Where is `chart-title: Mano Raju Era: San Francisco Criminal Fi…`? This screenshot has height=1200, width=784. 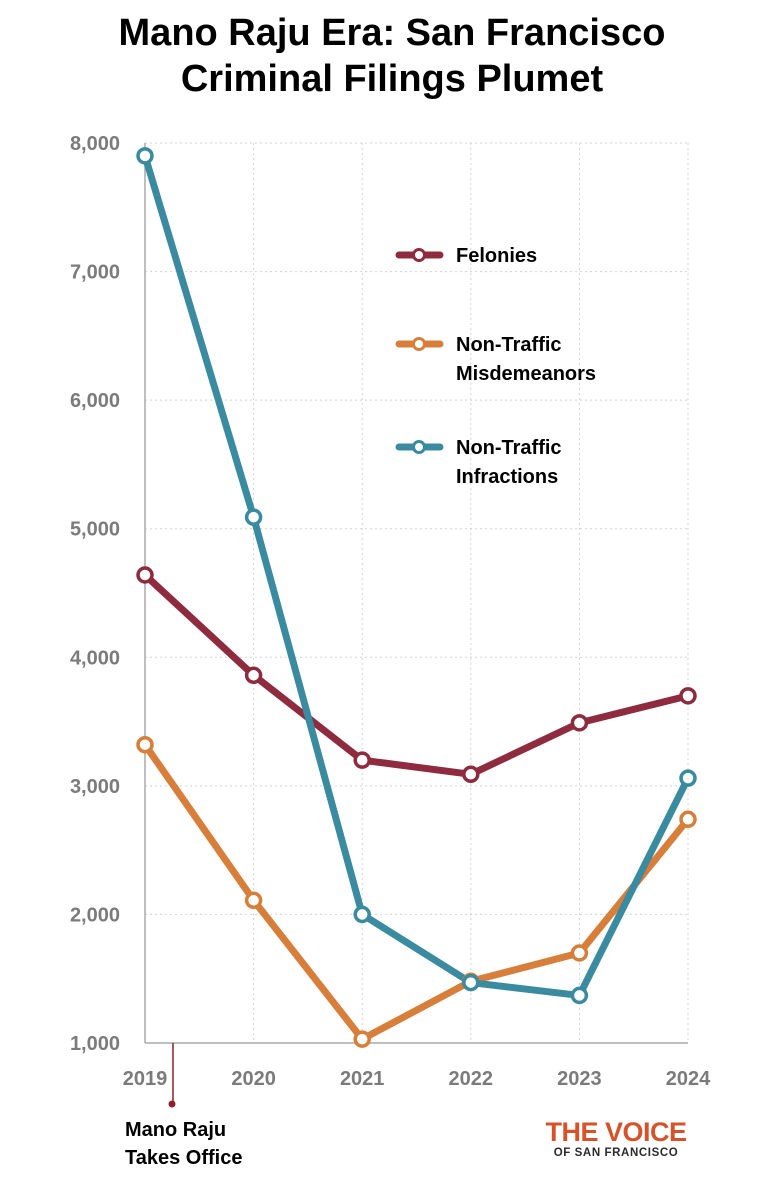 chart-title: Mano Raju Era: San Francisco Criminal Fi… is located at coordinates (392, 56).